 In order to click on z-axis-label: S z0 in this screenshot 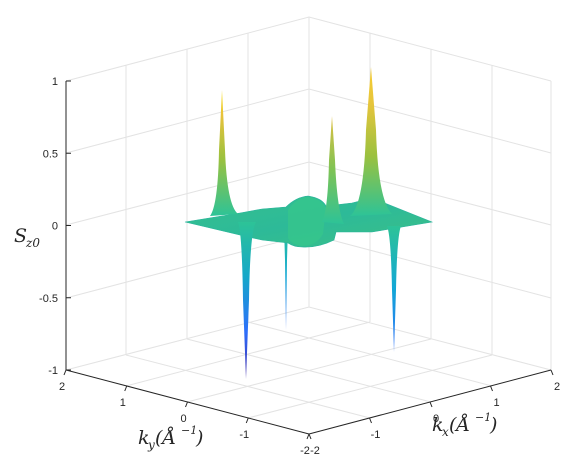, I will do `click(27, 237)`.